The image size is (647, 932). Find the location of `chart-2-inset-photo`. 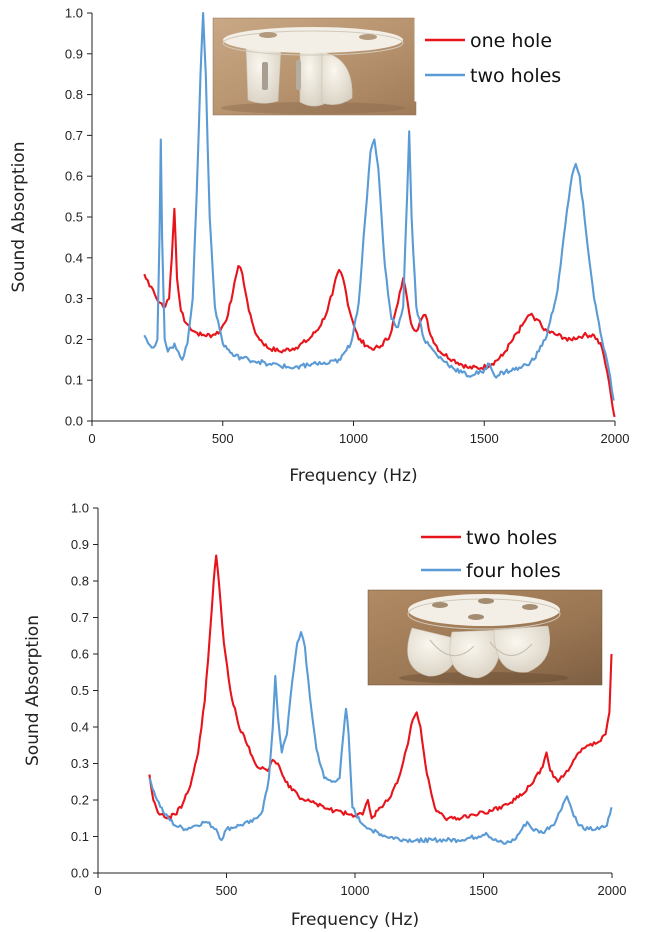

chart-2-inset-photo is located at coordinates (485, 637).